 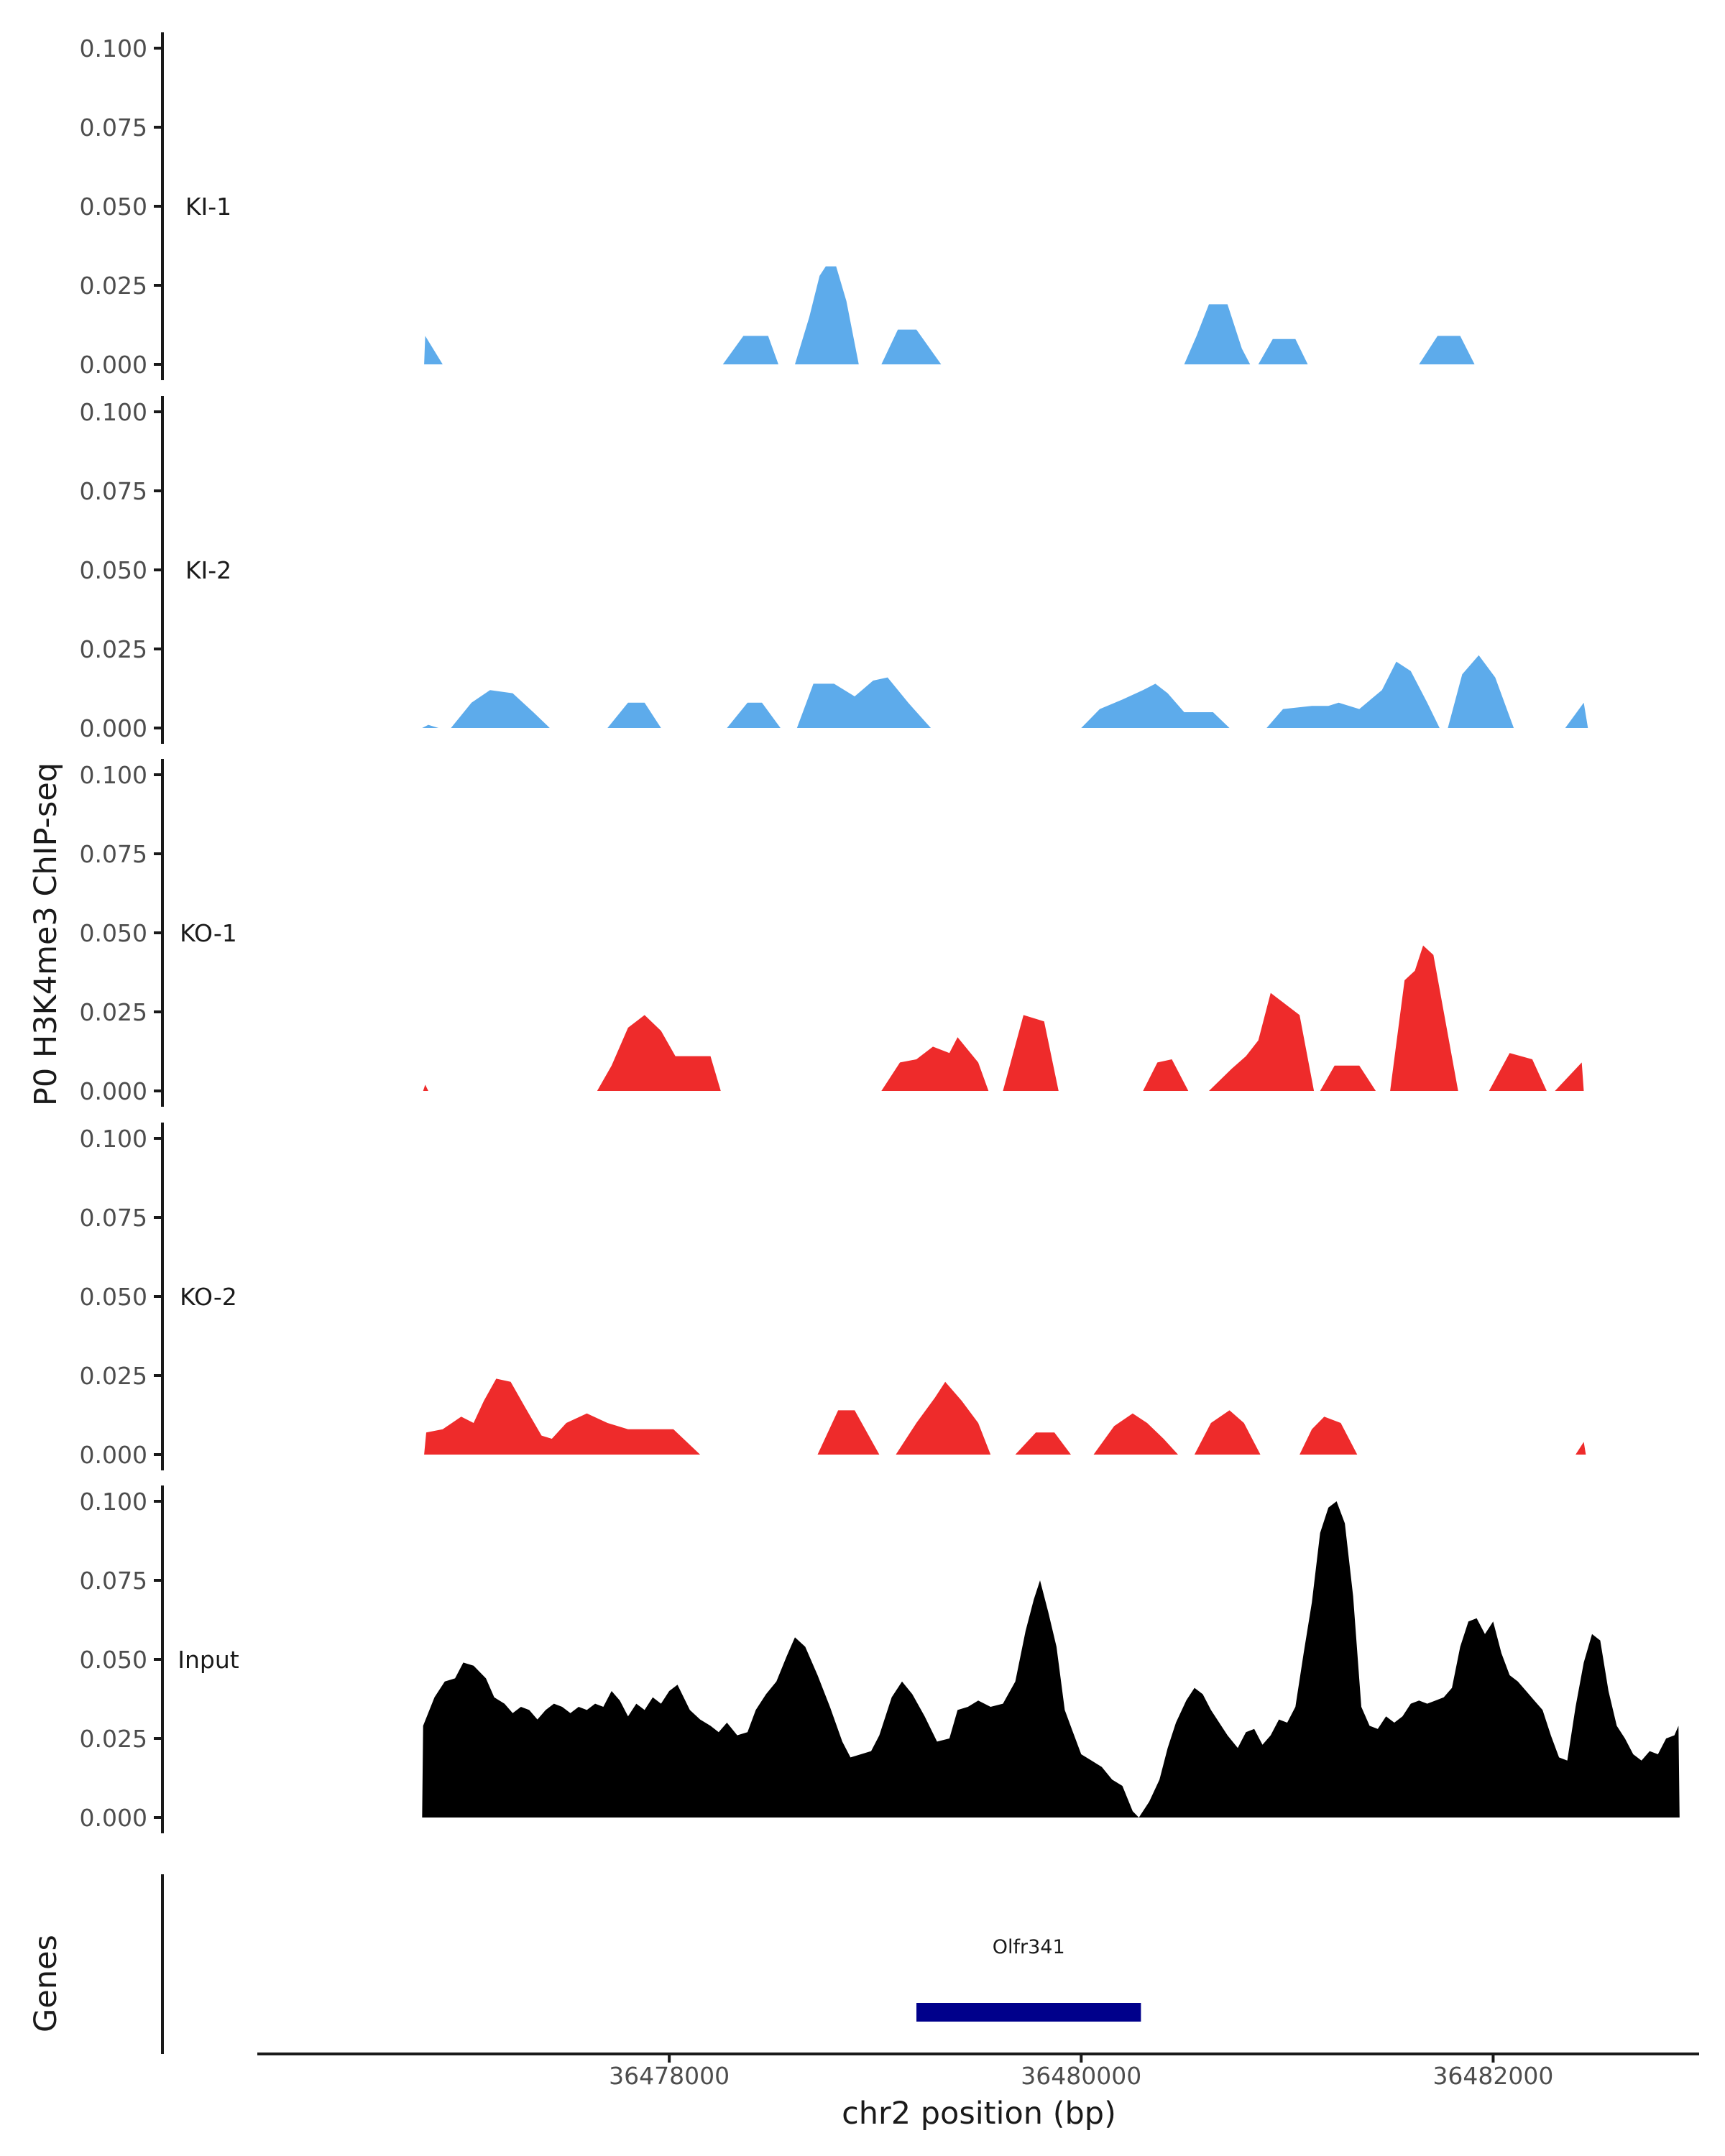 I want to click on y-tick-label-input: 0.000, so click(x=113, y=1818).